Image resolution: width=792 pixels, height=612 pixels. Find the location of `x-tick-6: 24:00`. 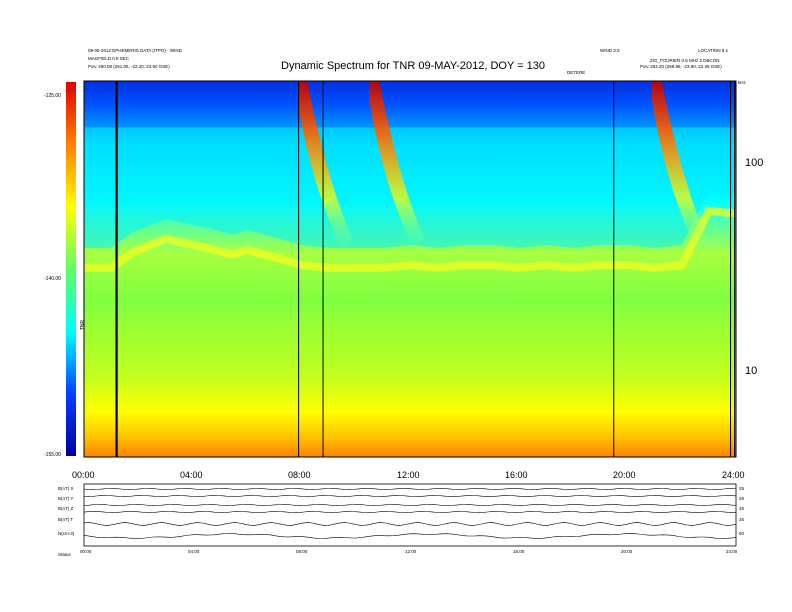

x-tick-6: 24:00 is located at coordinates (733, 475).